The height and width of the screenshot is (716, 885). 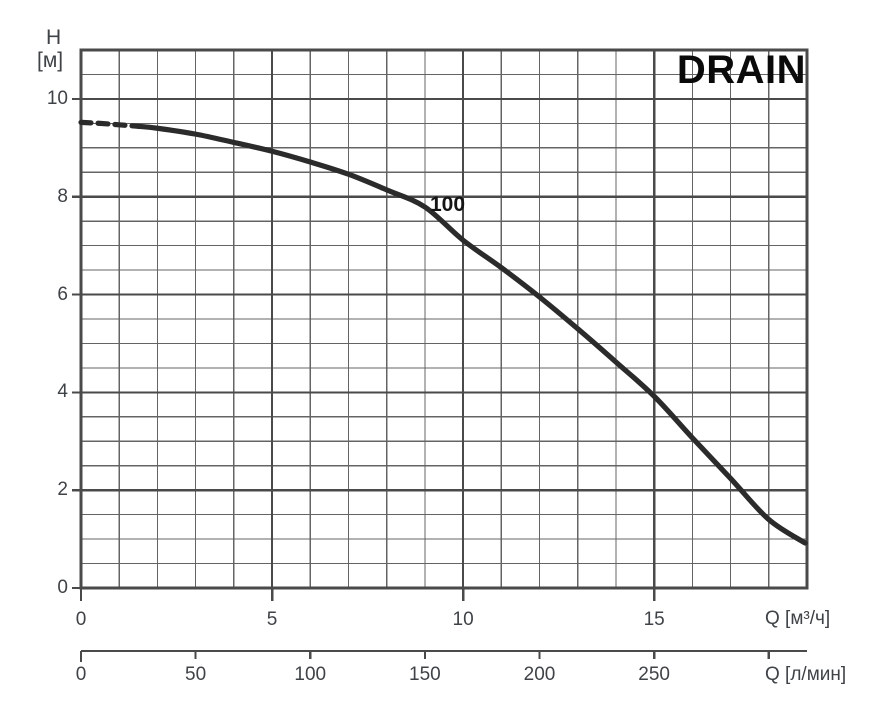 What do you see at coordinates (62, 294) in the screenshot?
I see `y-tick-label: 6` at bounding box center [62, 294].